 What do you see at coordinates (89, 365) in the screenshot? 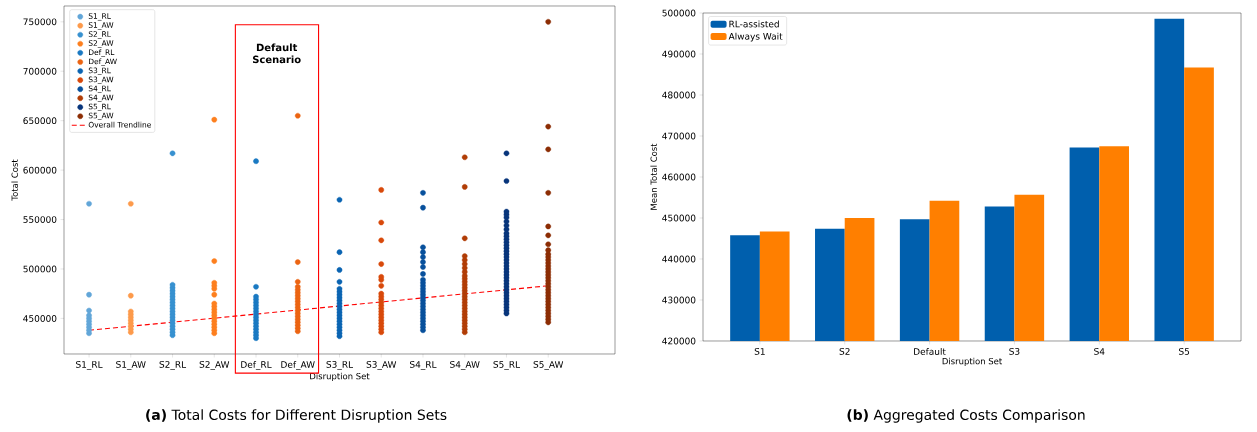
I see `x-tick-label: S1_RL` at bounding box center [89, 365].